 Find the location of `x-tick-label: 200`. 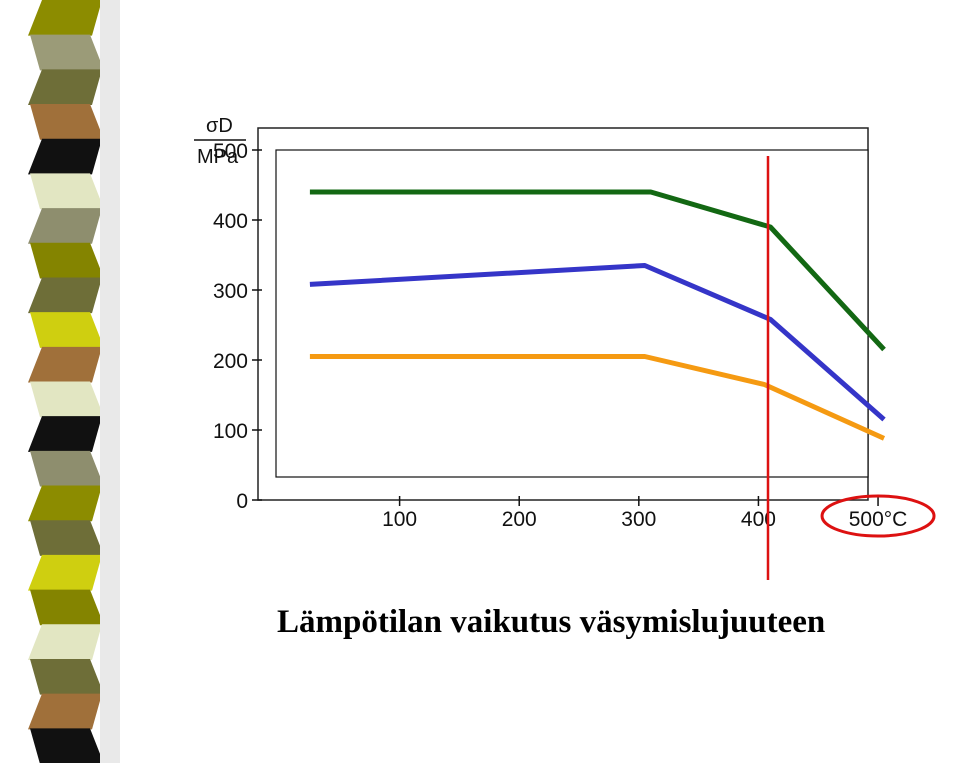

x-tick-label: 200 is located at coordinates (519, 519).